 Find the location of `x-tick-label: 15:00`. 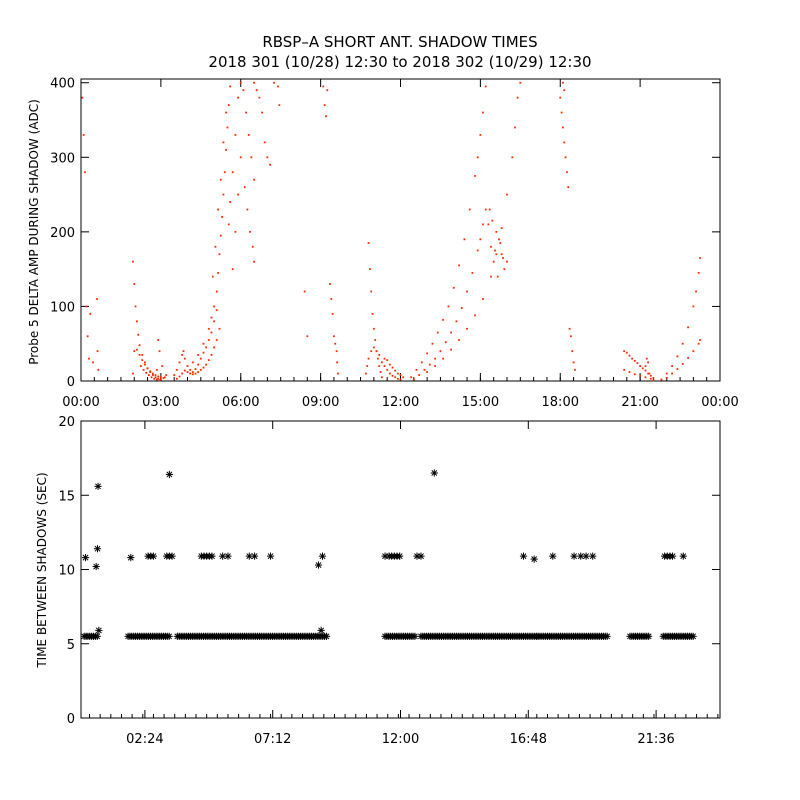

x-tick-label: 15:00 is located at coordinates (480, 402).